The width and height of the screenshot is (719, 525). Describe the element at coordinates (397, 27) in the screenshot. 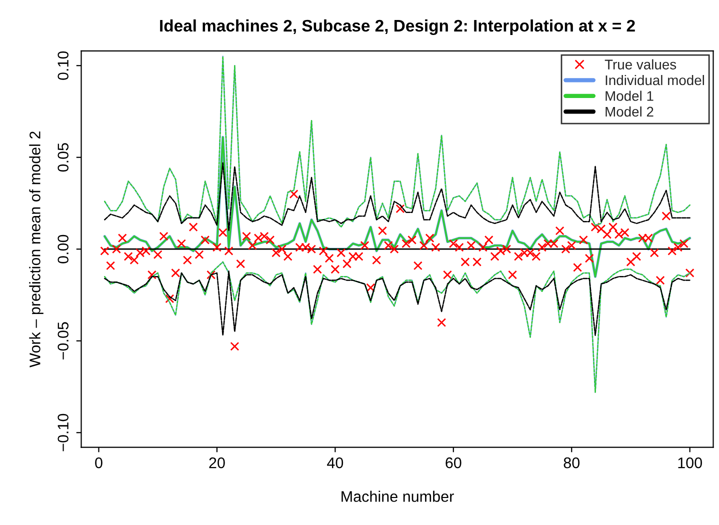

I see `chart-title: Ideal machines 2, Subcase 2, Design 2: Interpolation at x = 2` at that location.